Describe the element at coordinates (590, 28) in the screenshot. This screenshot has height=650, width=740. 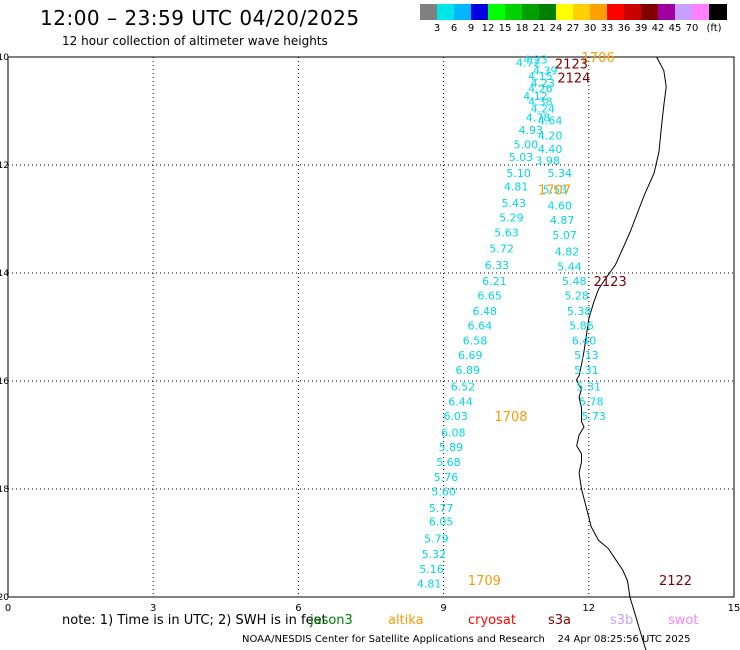
I see `legend-label: 30` at that location.